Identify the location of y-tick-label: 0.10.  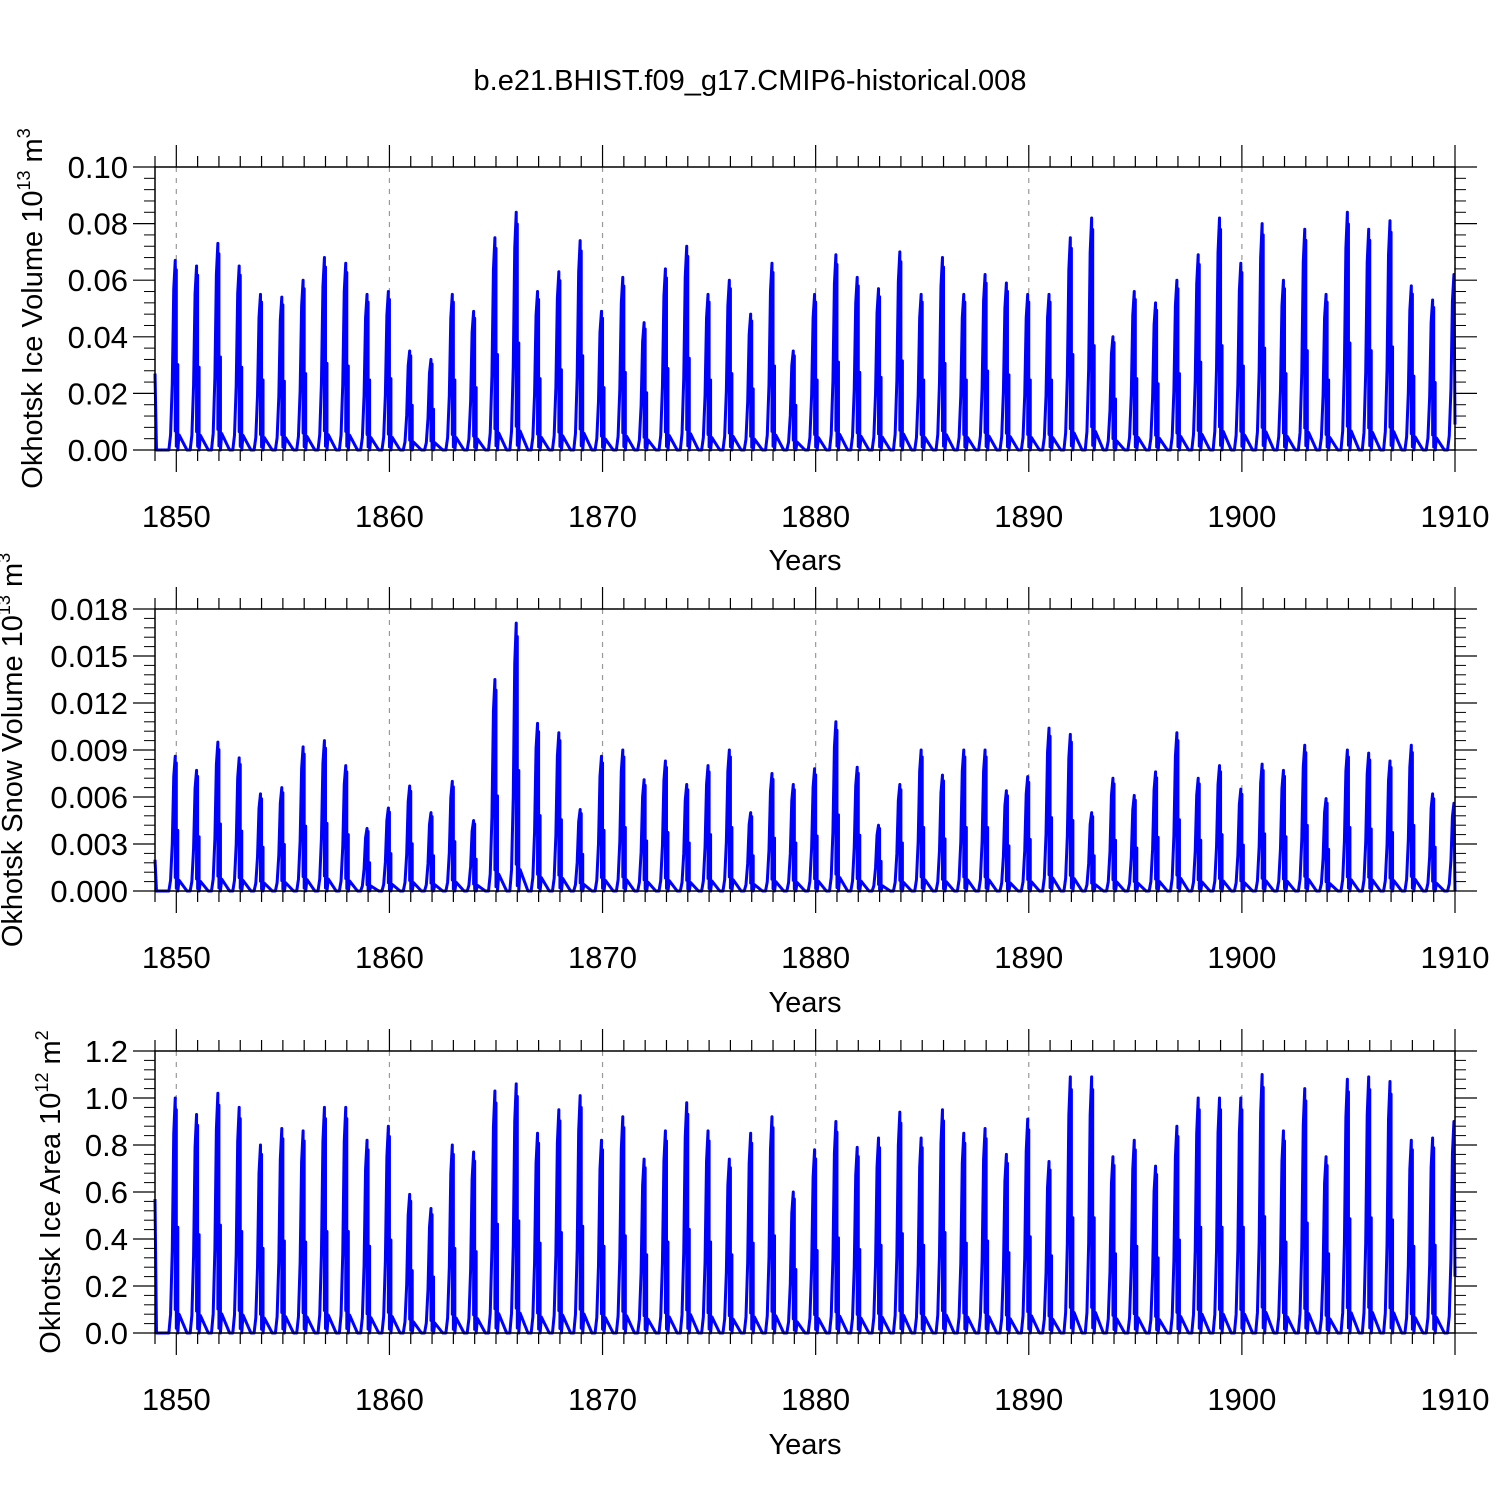
(98, 167).